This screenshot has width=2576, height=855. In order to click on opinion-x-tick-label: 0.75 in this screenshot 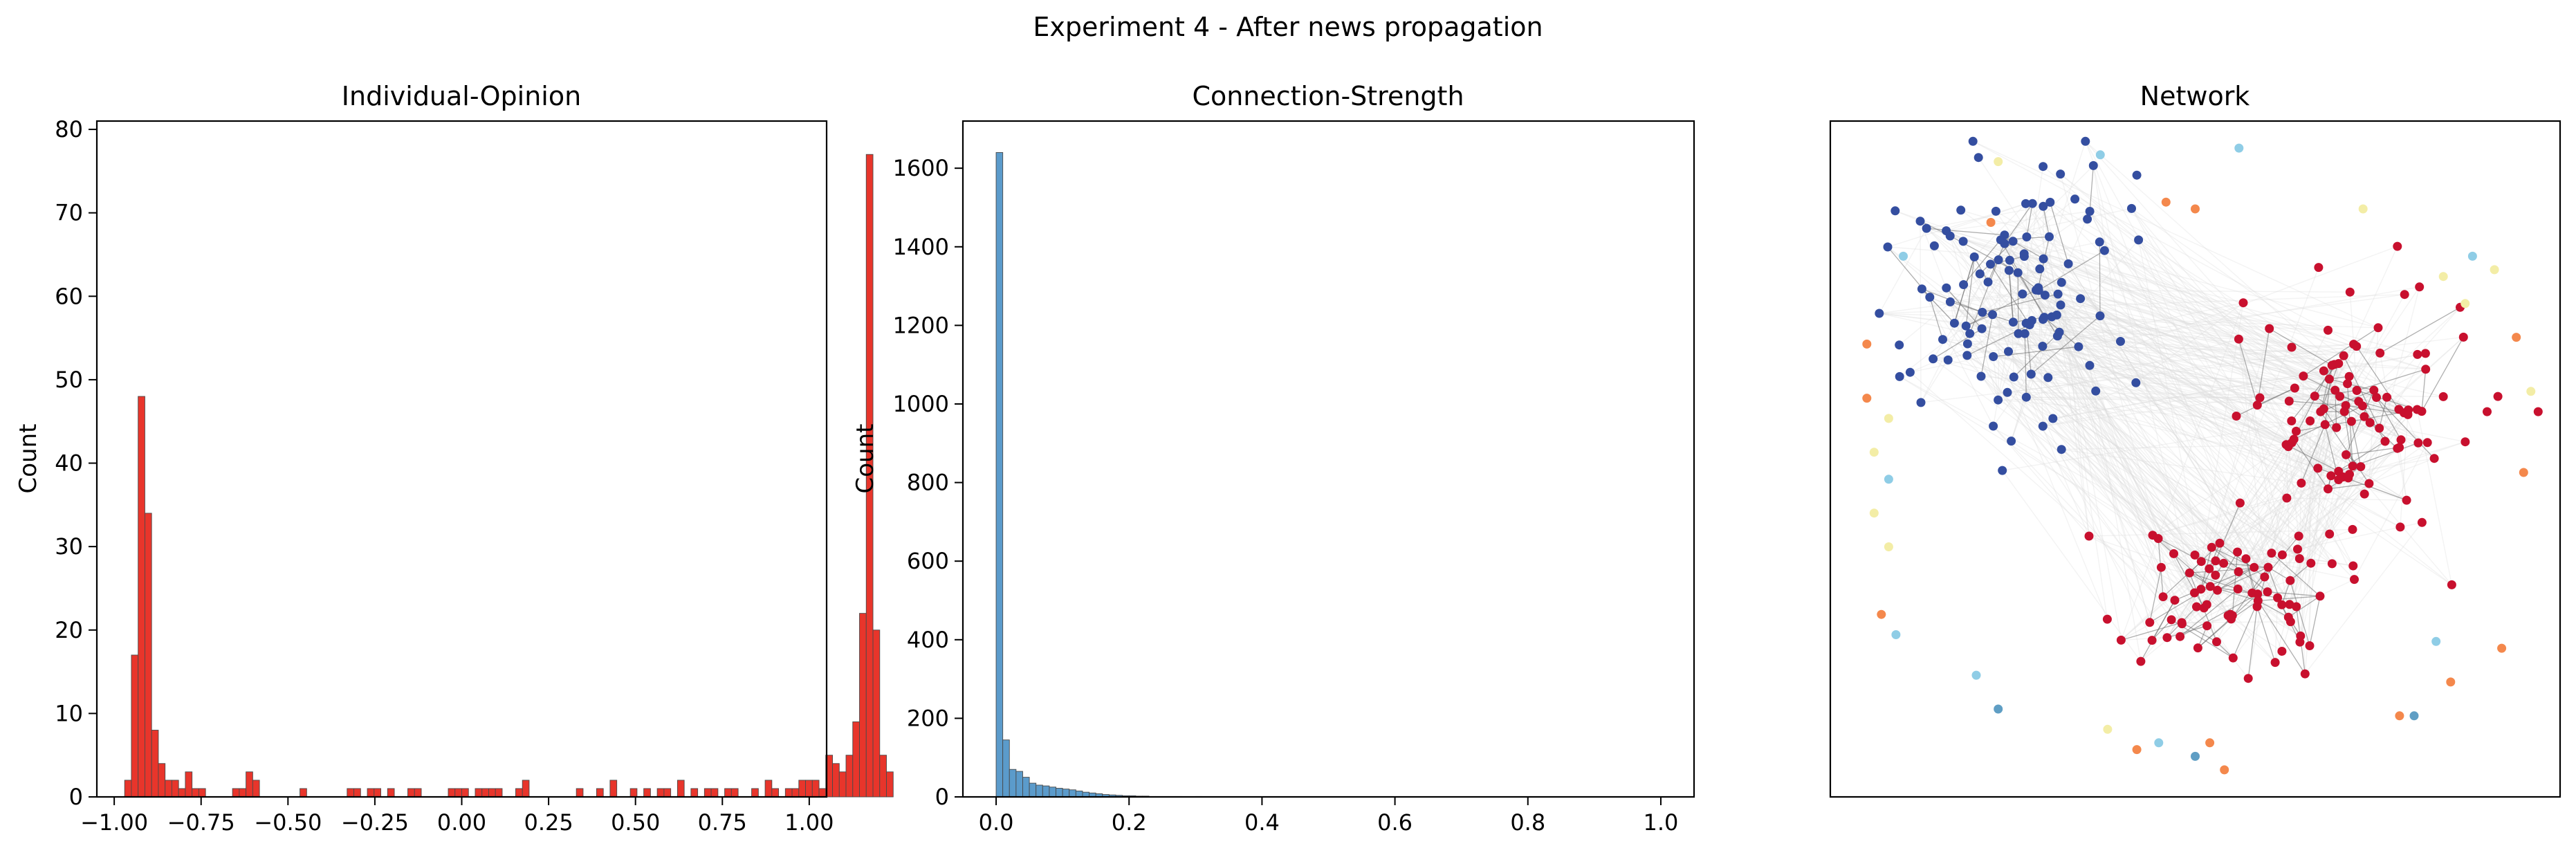, I will do `click(722, 822)`.